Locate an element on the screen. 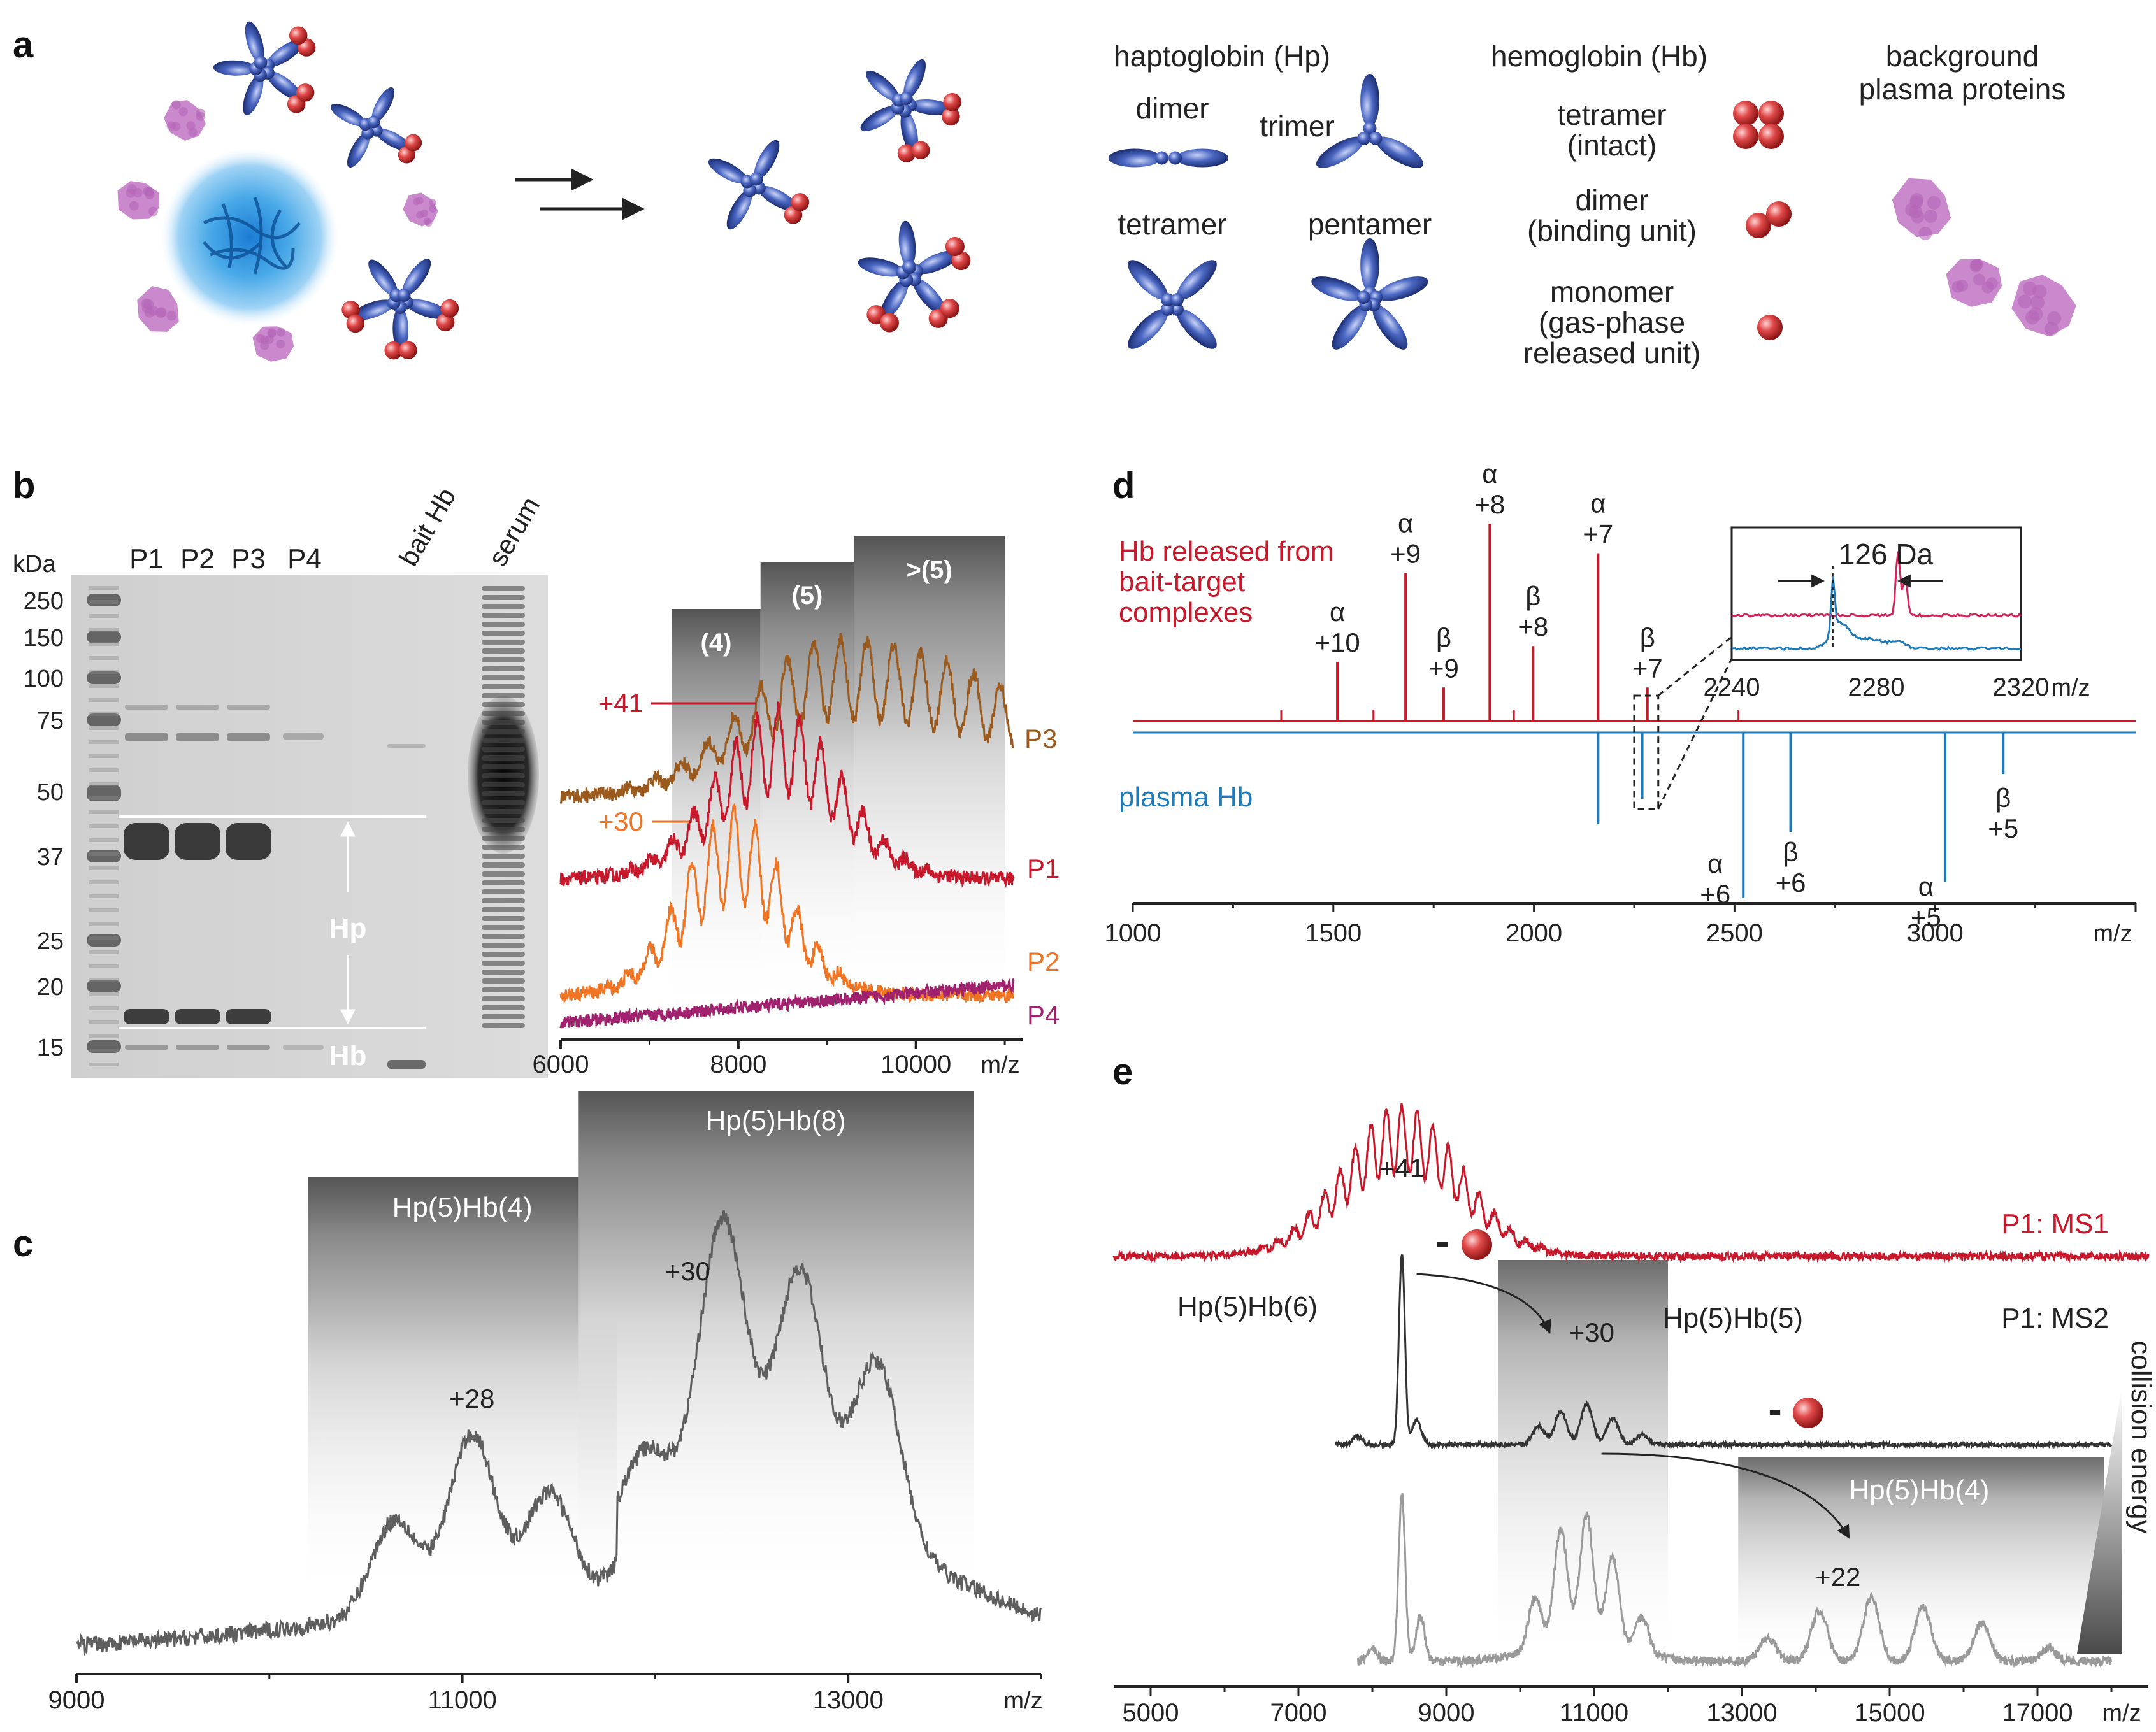 The height and width of the screenshot is (1732, 2156). panel-letter-a: a is located at coordinates (23, 45).